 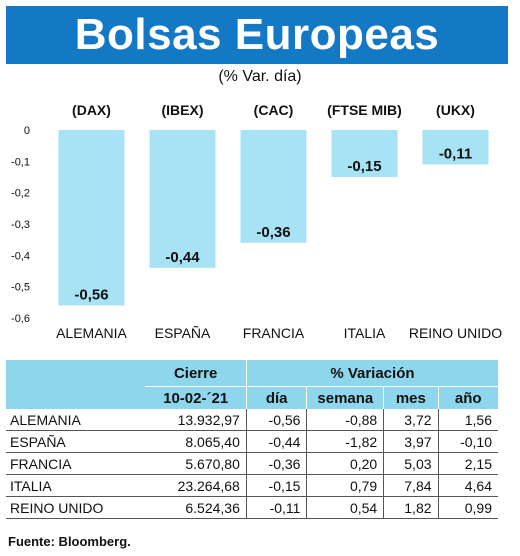 I want to click on data-label: -0,15, so click(x=364, y=166).